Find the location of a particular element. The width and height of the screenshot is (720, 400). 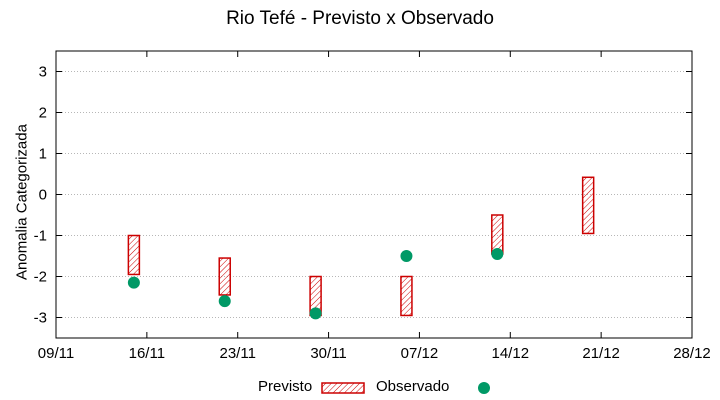

x-tick-label: 14/12 is located at coordinates (511, 353).